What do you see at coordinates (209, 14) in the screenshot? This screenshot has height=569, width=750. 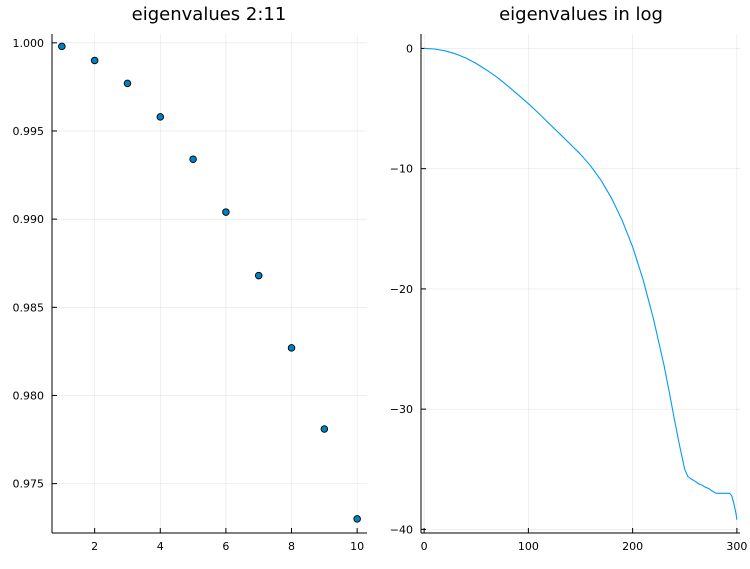 I see `plot1-title: eigenvalues 2:11` at bounding box center [209, 14].